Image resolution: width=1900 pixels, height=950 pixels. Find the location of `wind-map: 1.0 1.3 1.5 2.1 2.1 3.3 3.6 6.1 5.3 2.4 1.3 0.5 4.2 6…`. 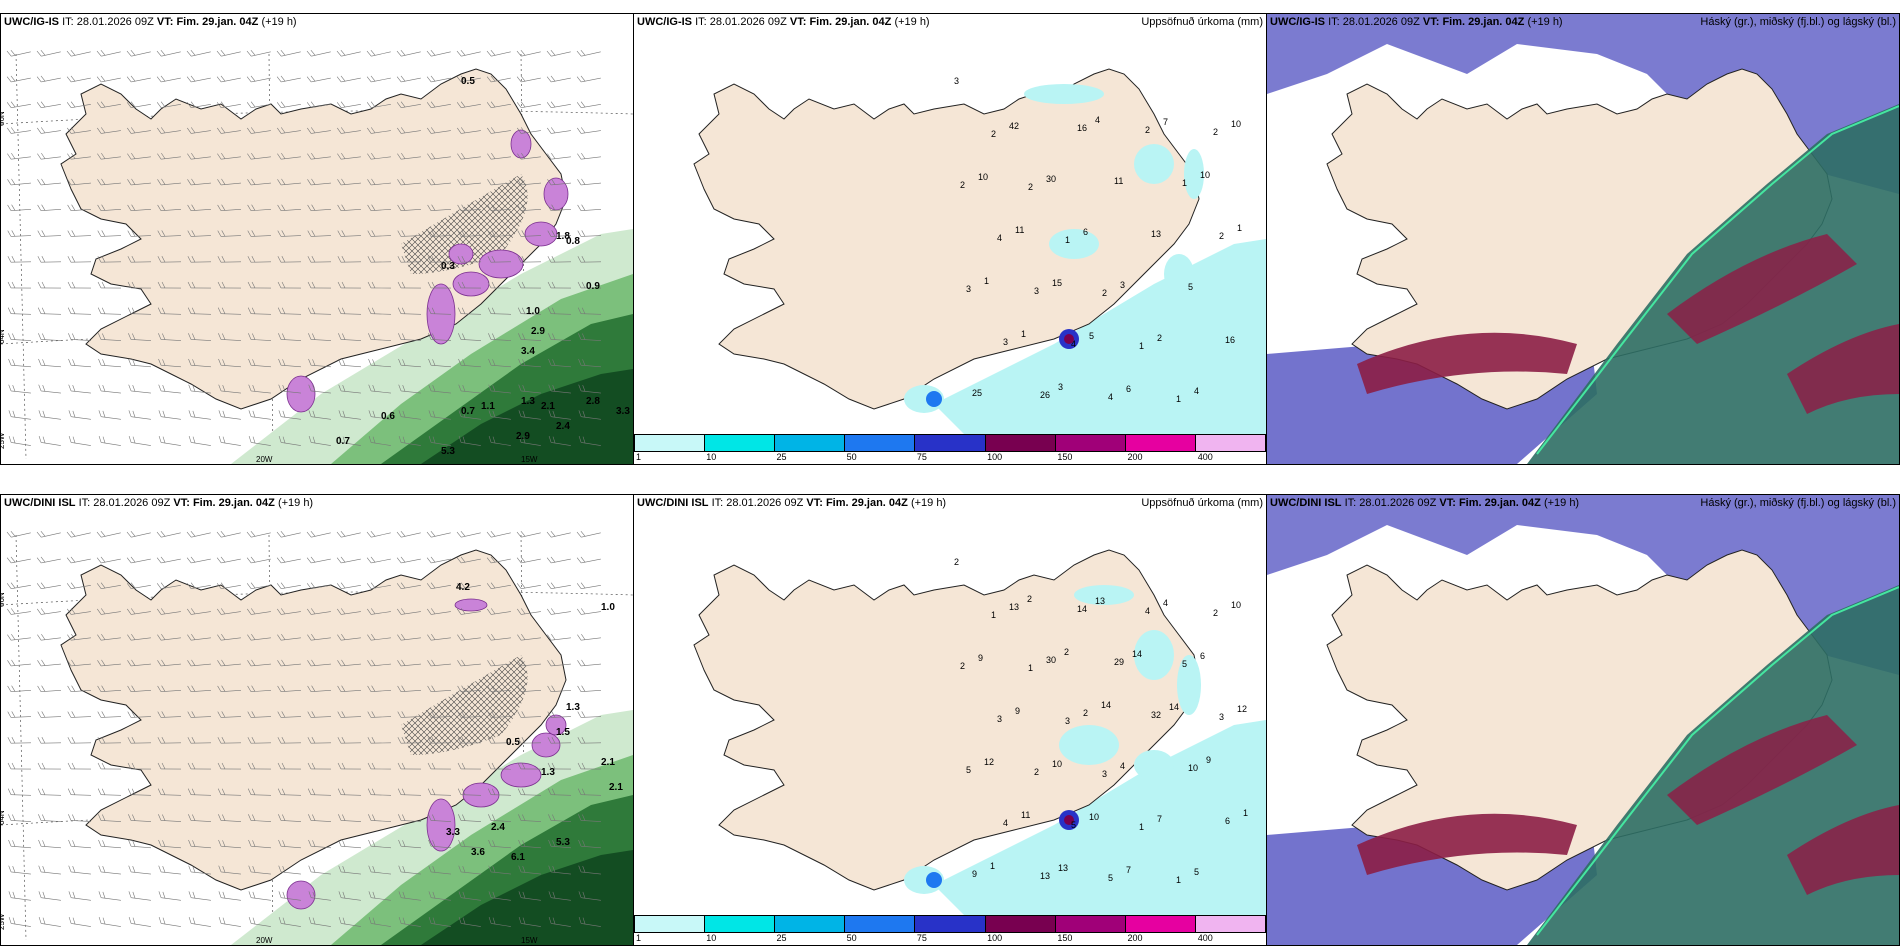

wind-map: 1.0 1.3 1.5 2.1 2.1 3.3 3.6 6.1 5.3 2.4 1.3 0.5 4.2 6… is located at coordinates (317, 737).